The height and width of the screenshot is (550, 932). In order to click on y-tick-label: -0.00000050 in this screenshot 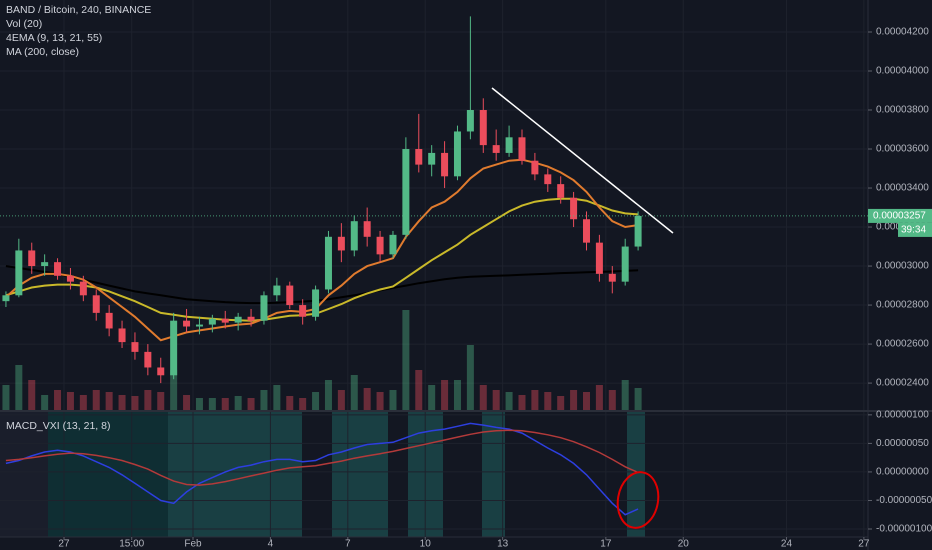, I will do `click(904, 500)`.